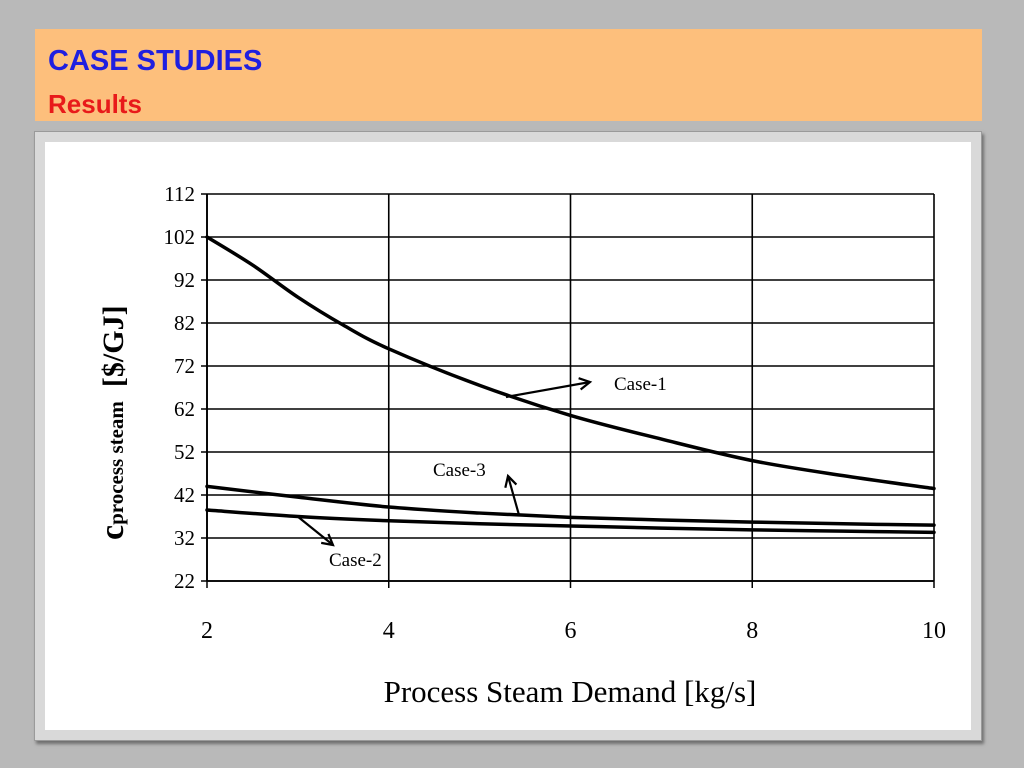  I want to click on y-tick-label: 102, so click(180, 237).